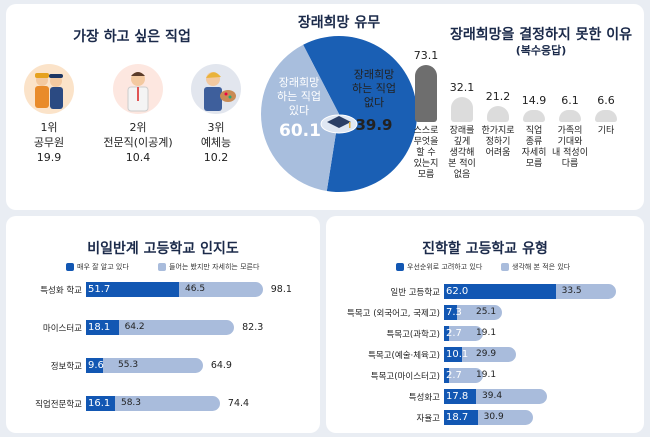  What do you see at coordinates (462, 153) in the screenshot?
I see `reason-label: 장래를 깊게 생각해 본 적이 없음` at bounding box center [462, 153].